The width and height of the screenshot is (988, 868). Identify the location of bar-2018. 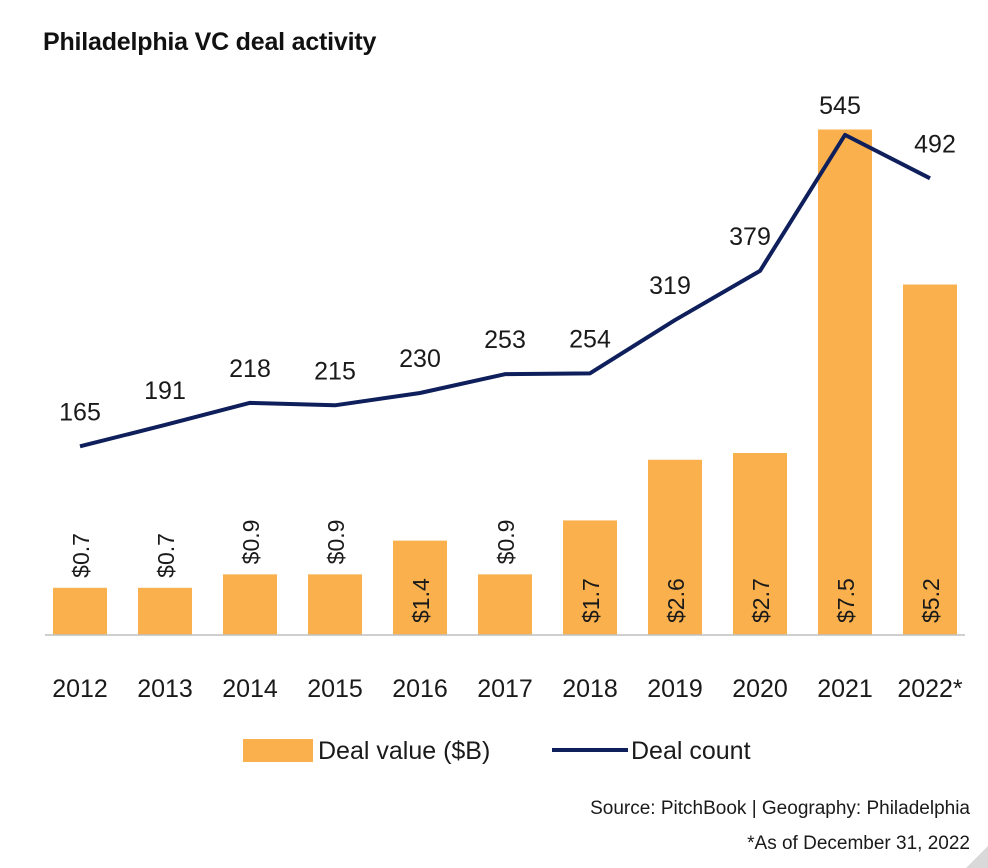
(590, 577).